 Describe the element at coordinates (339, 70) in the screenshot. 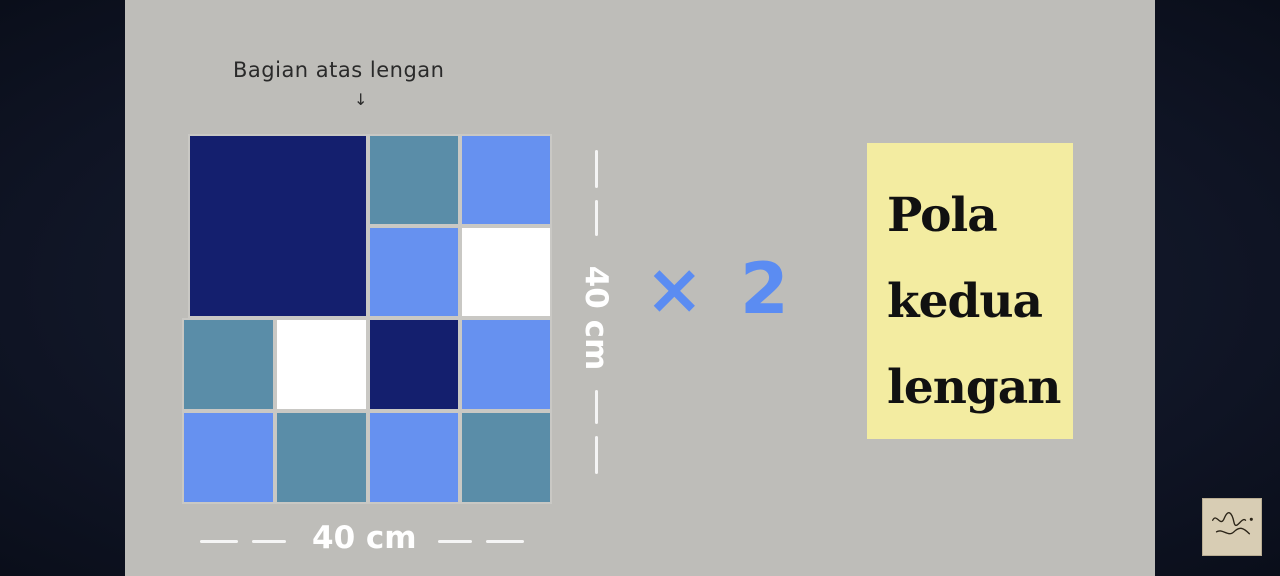

I see `top-label: Bagian atas lengan` at that location.